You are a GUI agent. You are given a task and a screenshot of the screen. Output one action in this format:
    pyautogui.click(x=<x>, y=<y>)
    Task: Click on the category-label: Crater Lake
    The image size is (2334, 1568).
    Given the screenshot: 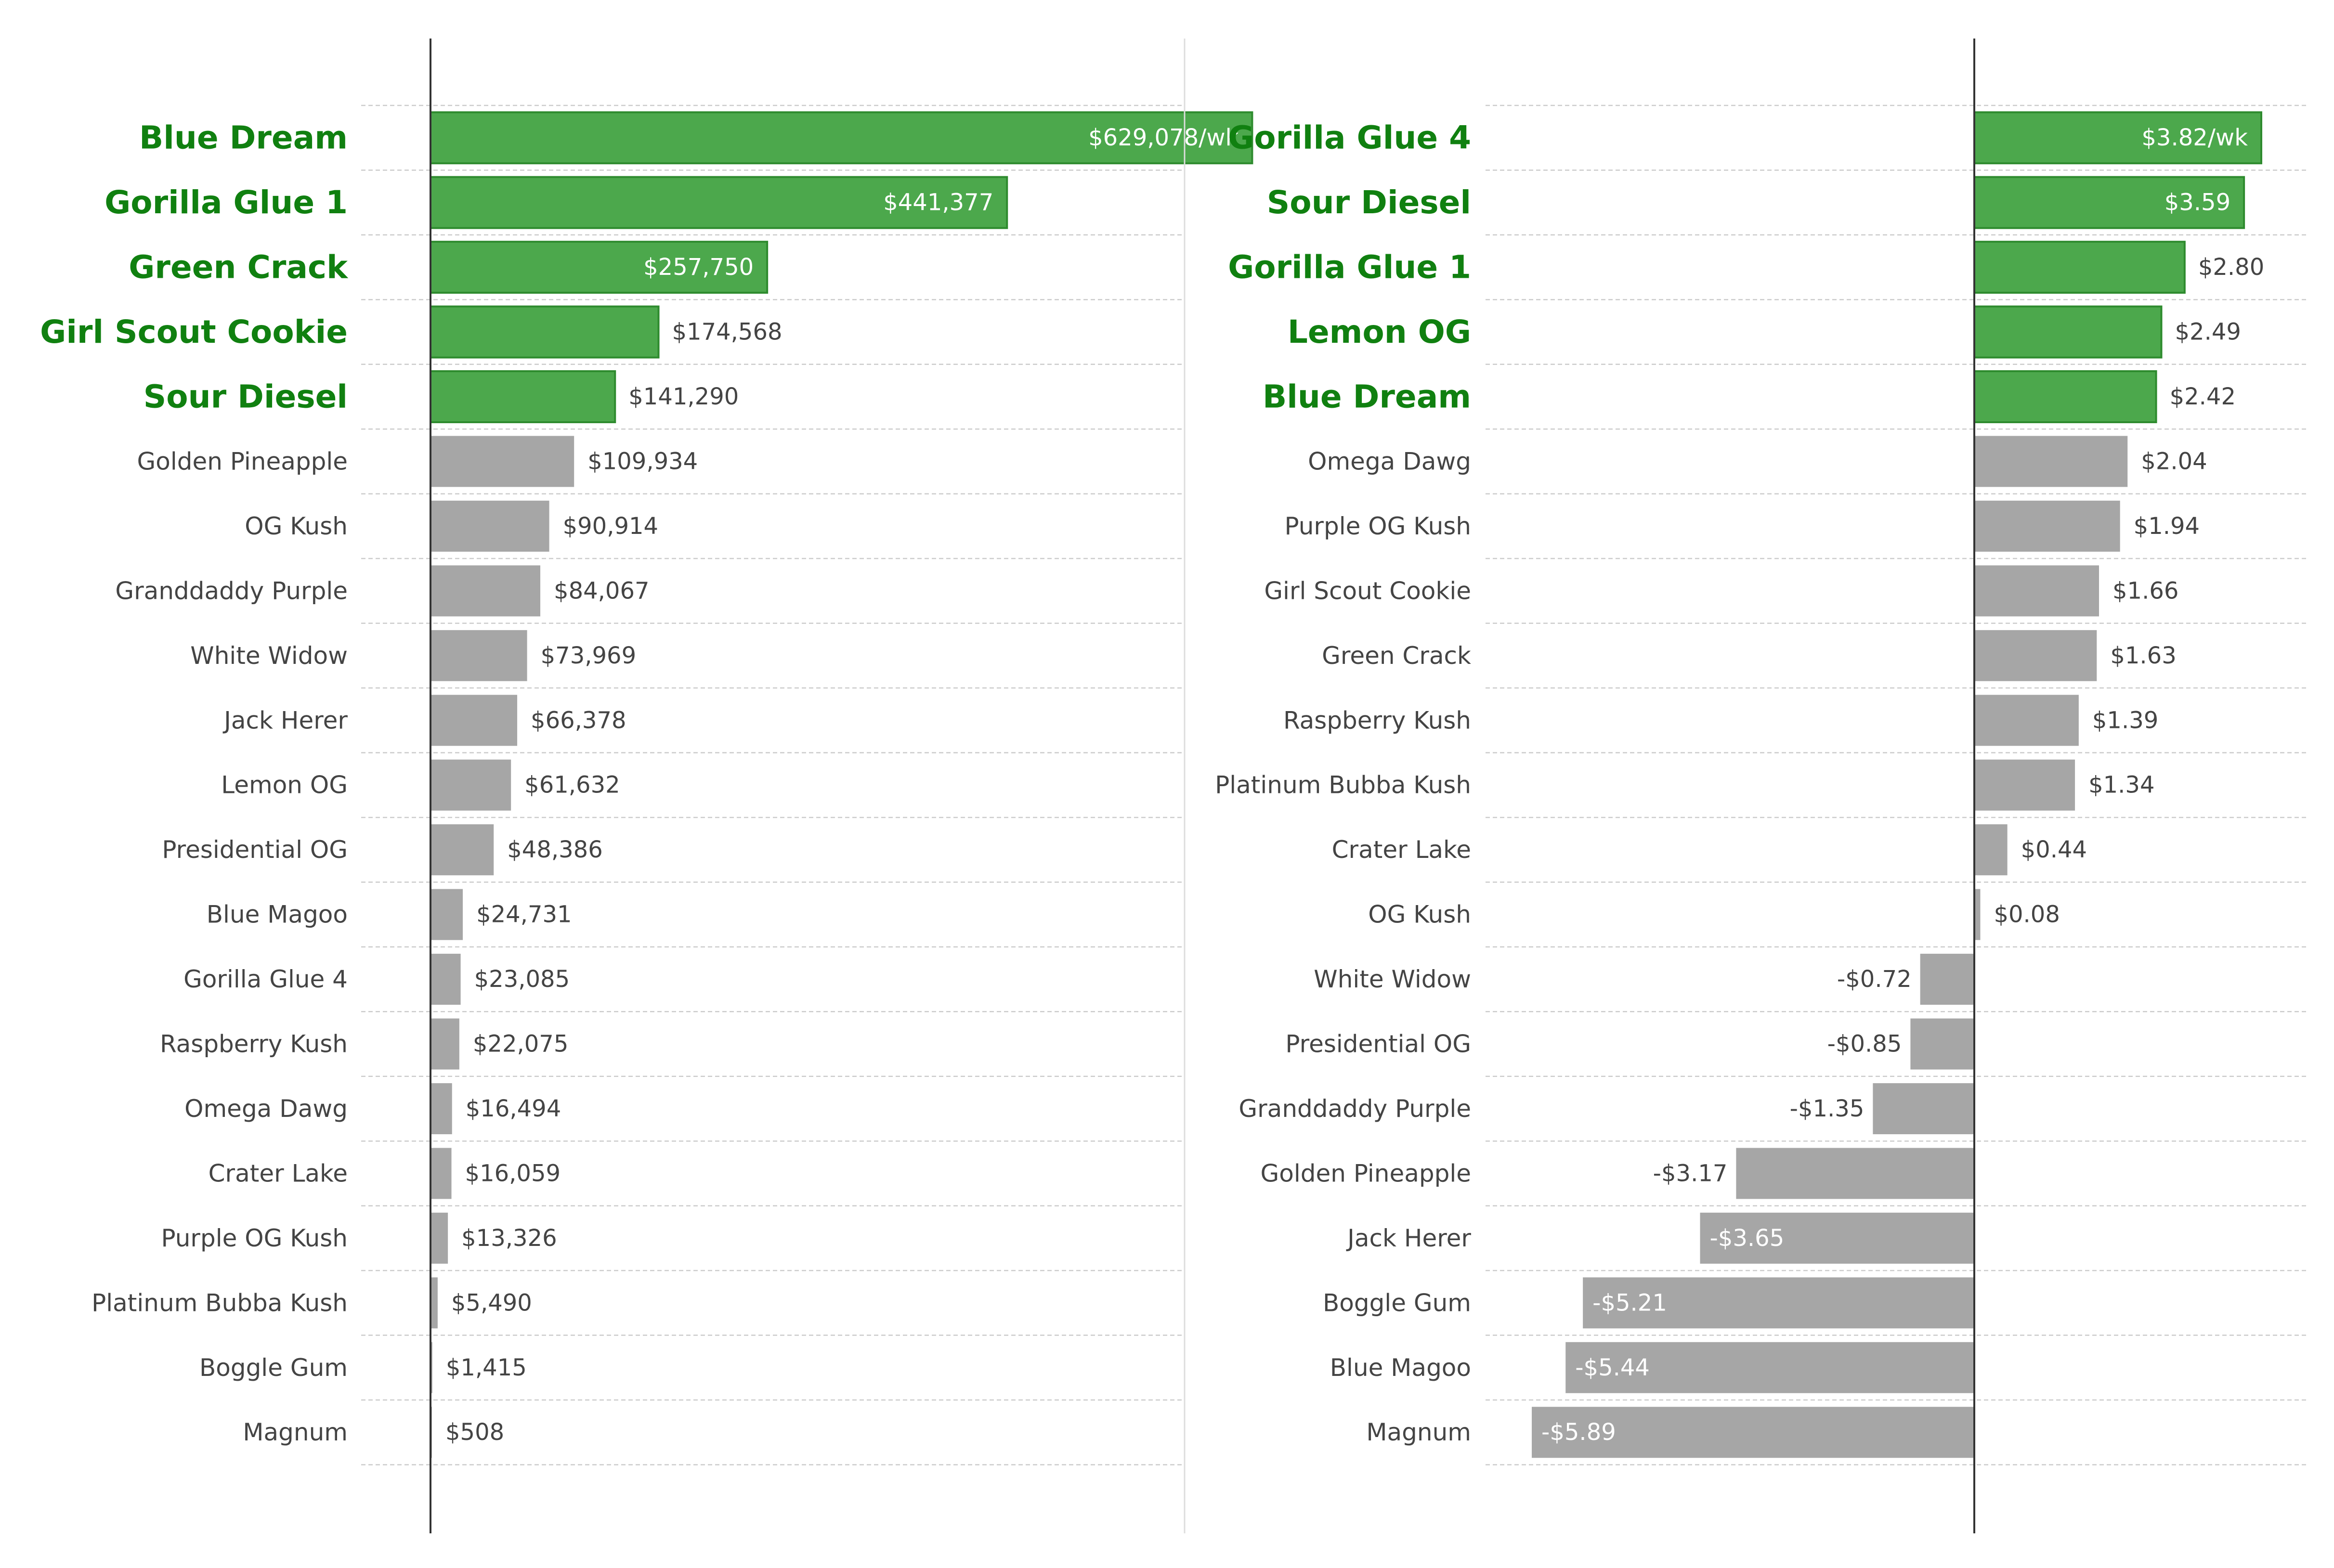 What is the action you would take?
    pyautogui.click(x=279, y=1173)
    